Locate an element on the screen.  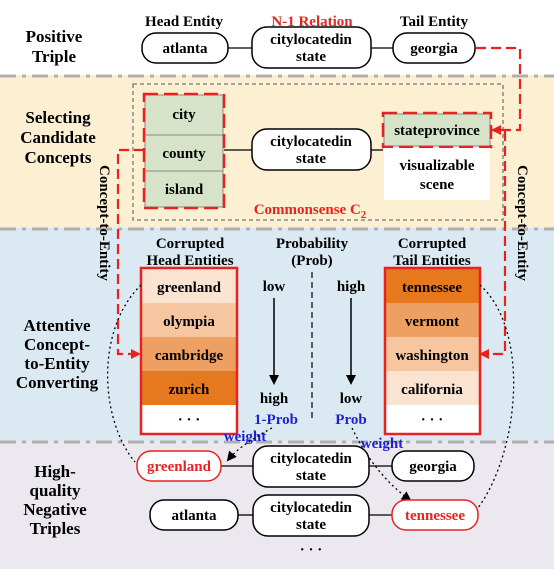
tail-concept-visualizable is located at coordinates (437, 174).